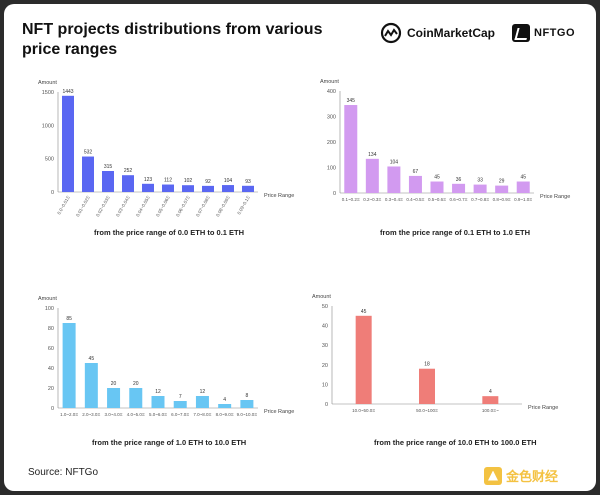 This screenshot has width=600, height=495. I want to click on x-tick-label: 0.2~0.3Ξ, so click(372, 199).